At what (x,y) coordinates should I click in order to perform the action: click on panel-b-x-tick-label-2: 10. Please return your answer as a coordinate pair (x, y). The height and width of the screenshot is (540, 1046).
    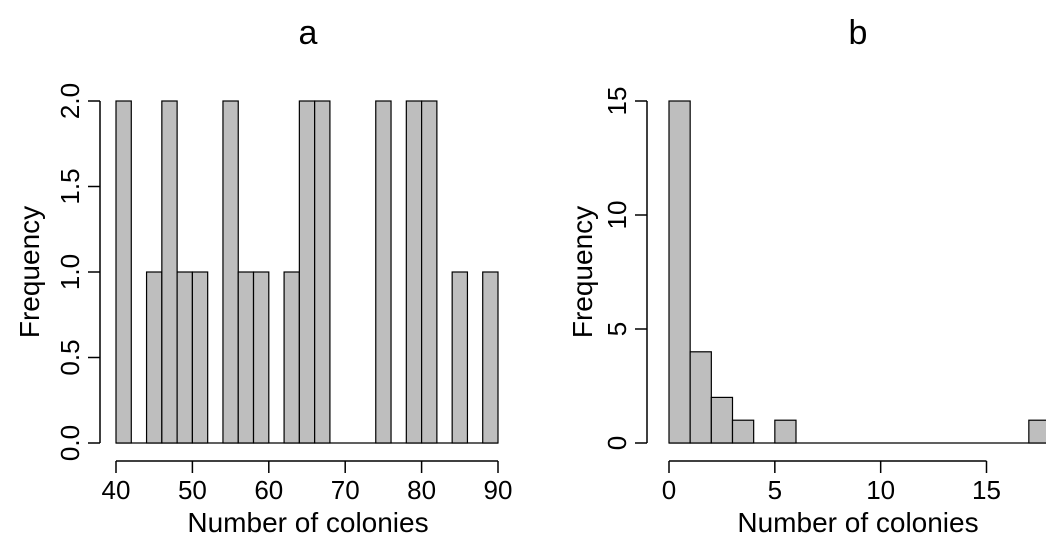
    Looking at the image, I should click on (880, 490).